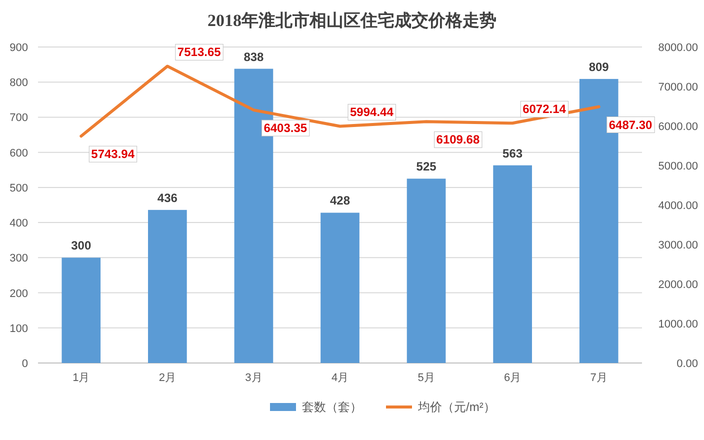 This screenshot has width=704, height=440. Describe the element at coordinates (678, 206) in the screenshot. I see `y2-tick-label: 4000.00` at that location.